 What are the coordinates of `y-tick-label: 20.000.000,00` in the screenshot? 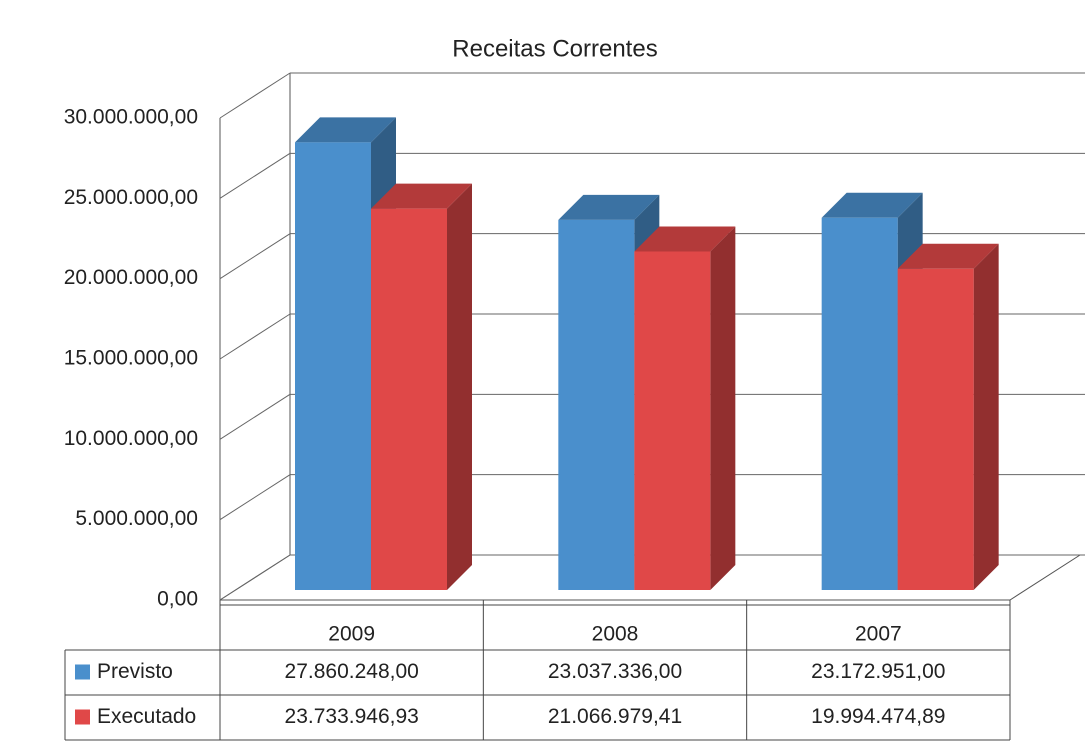 It's located at (131, 277).